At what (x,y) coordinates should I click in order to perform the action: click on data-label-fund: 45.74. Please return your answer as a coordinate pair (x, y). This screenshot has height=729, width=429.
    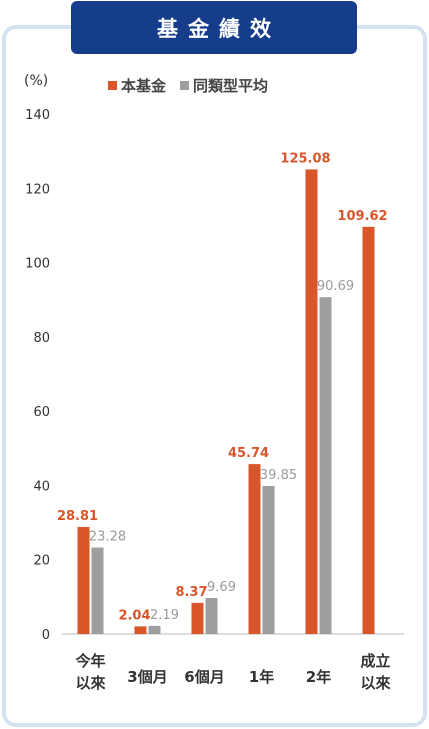
    Looking at the image, I should click on (248, 453).